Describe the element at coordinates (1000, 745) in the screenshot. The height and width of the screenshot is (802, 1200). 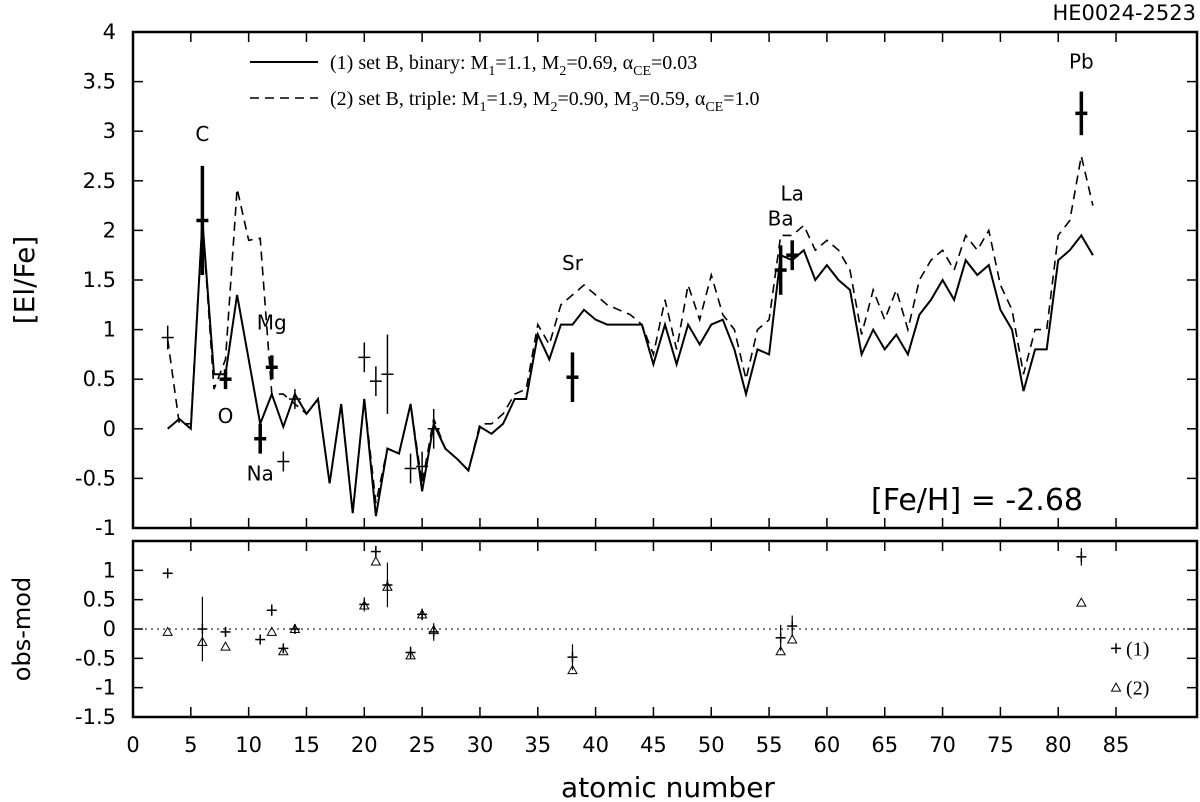
I see `x-tick-label: 75` at that location.